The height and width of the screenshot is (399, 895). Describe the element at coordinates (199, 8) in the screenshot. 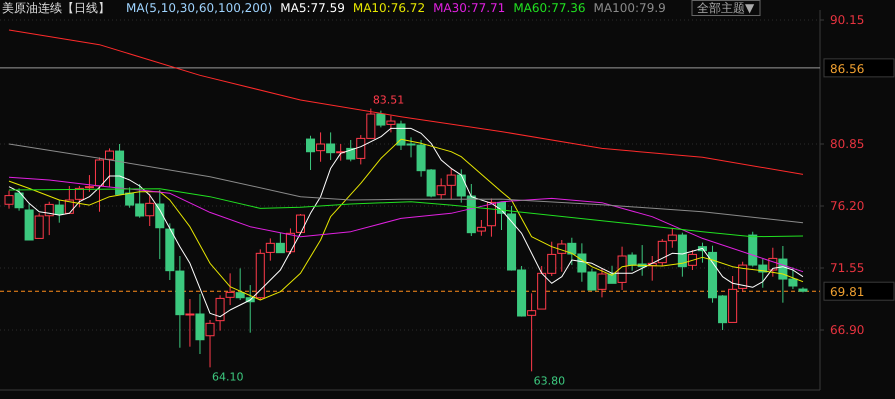

I see `legend-title: MA(5,10,30,60,100,200)` at that location.